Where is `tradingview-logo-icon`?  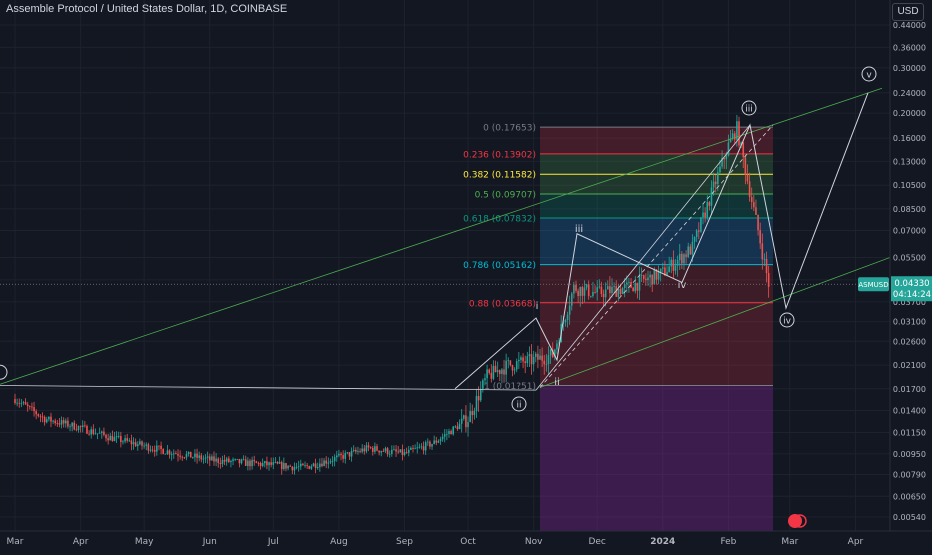
tradingview-logo-icon is located at coordinates (795, 521).